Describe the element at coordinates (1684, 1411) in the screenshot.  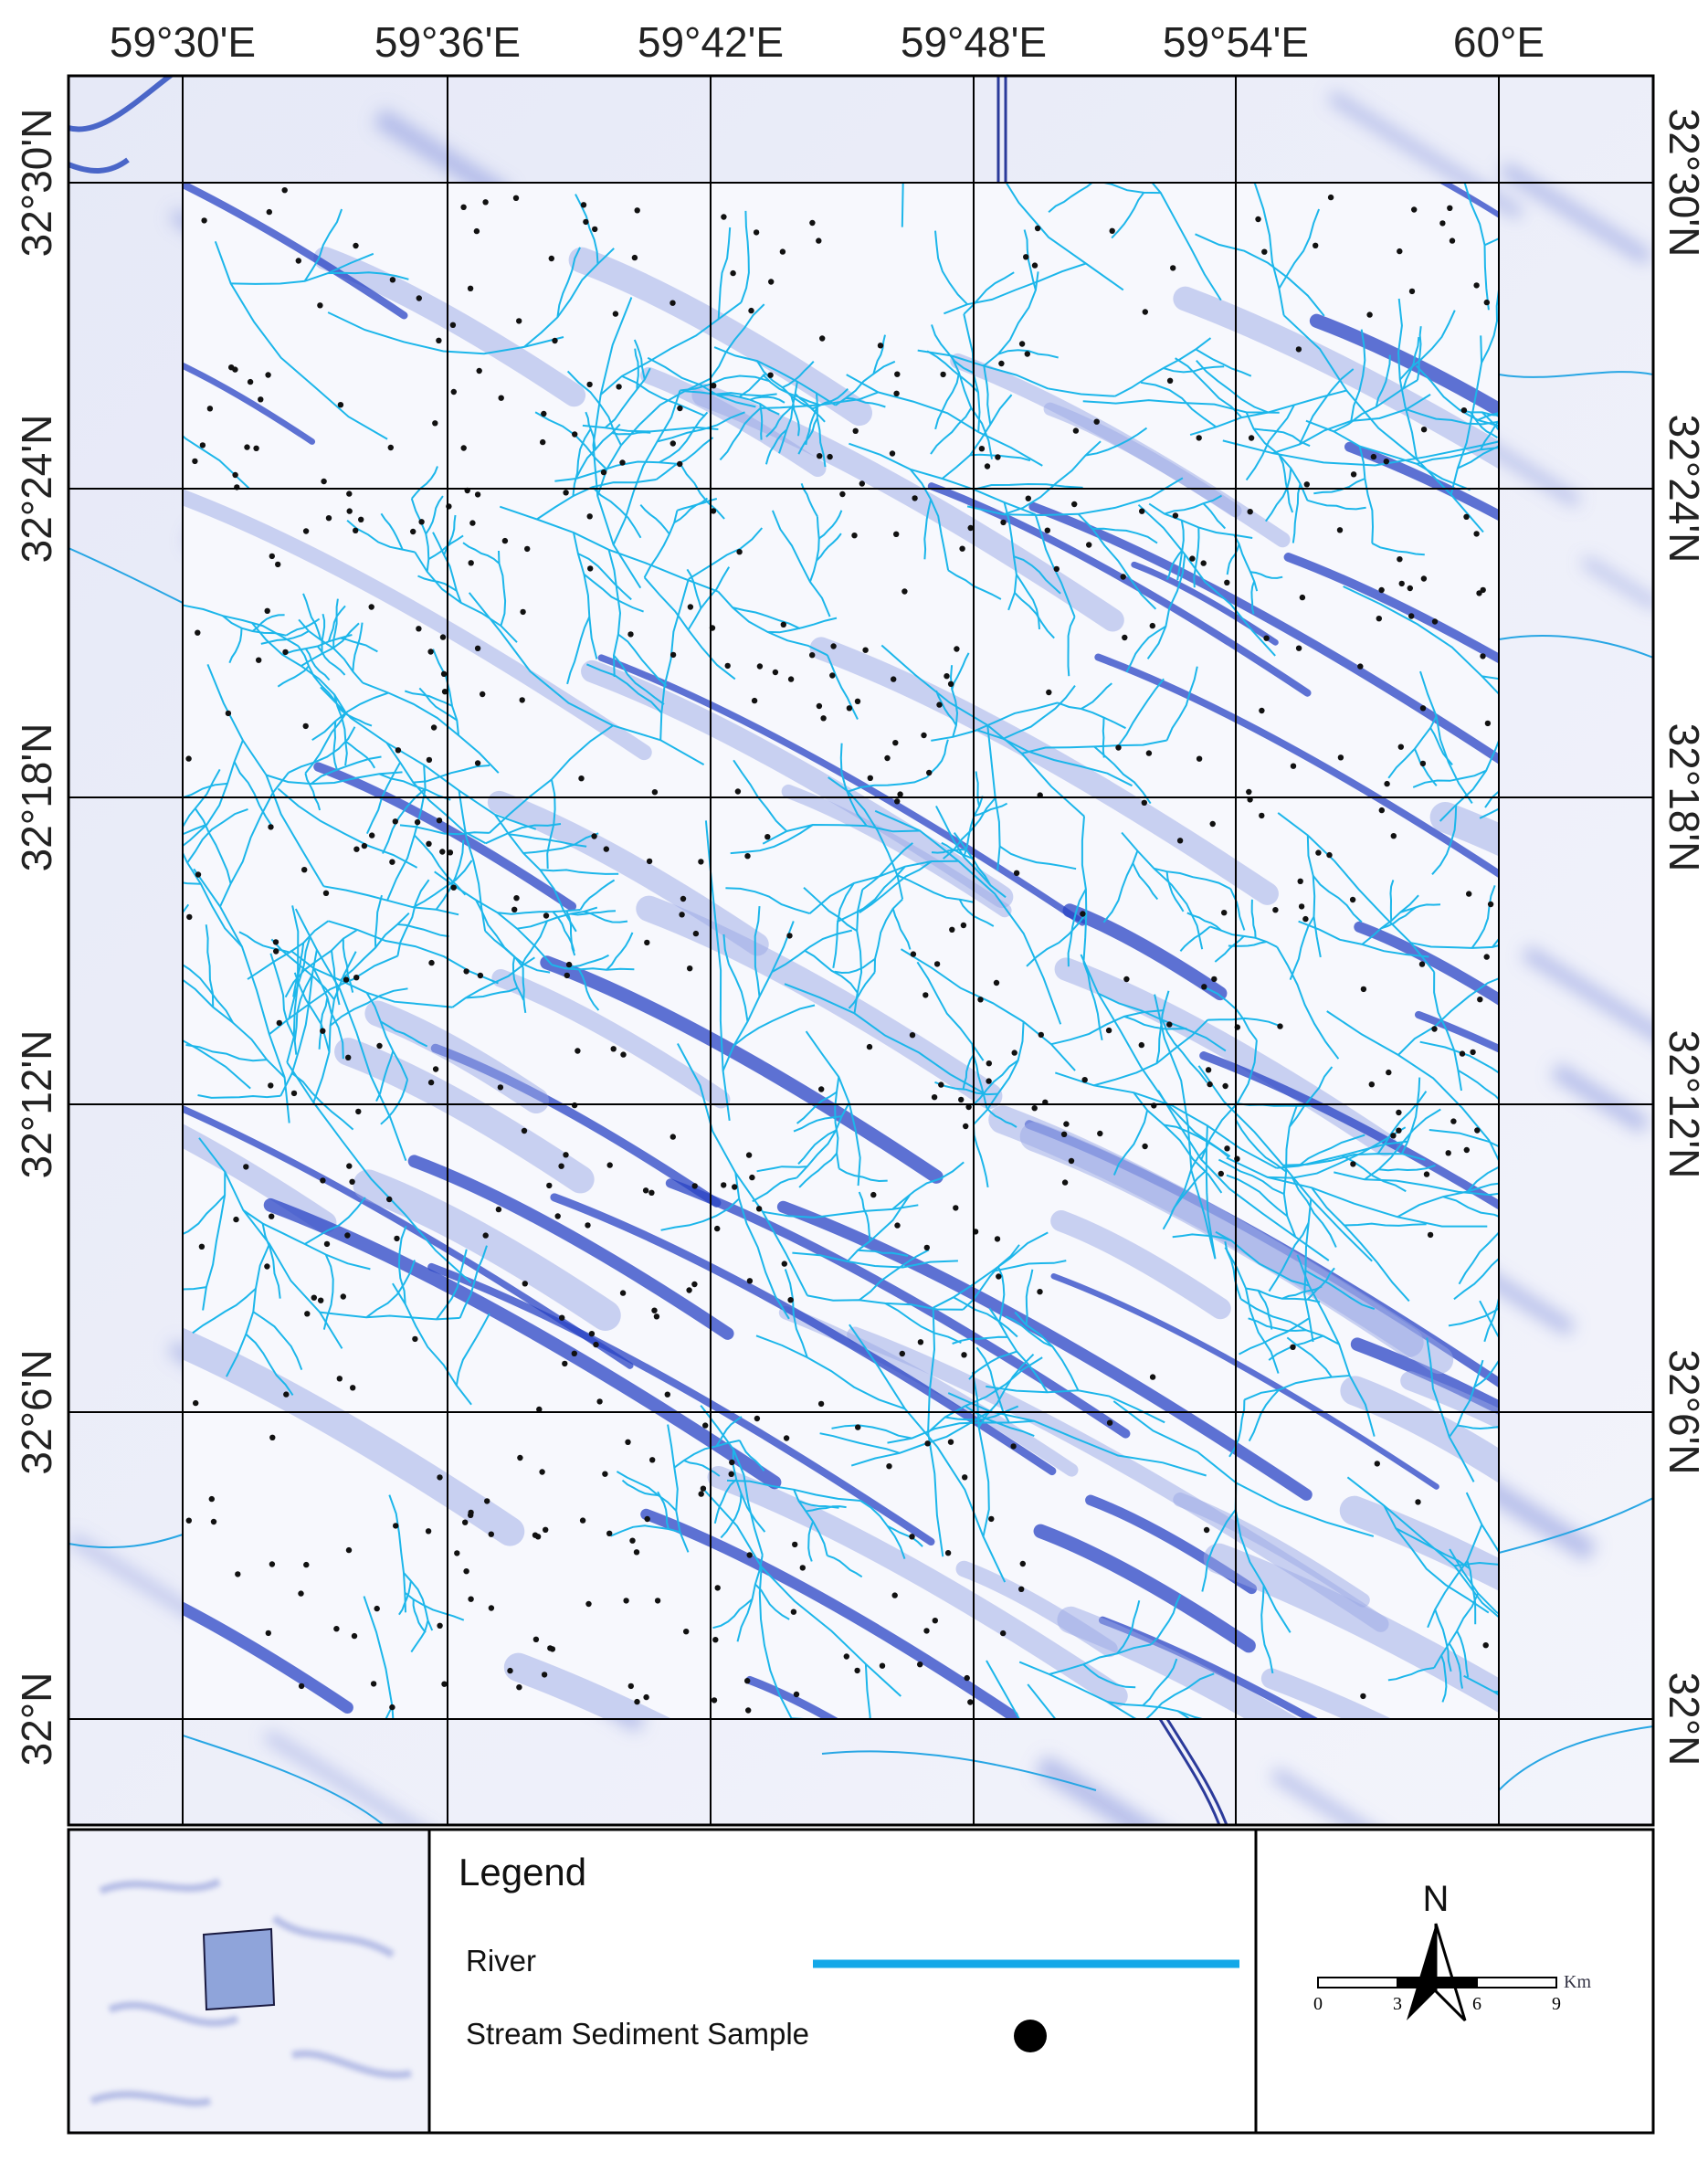
I see `latitude-label: 32°6'N` at that location.